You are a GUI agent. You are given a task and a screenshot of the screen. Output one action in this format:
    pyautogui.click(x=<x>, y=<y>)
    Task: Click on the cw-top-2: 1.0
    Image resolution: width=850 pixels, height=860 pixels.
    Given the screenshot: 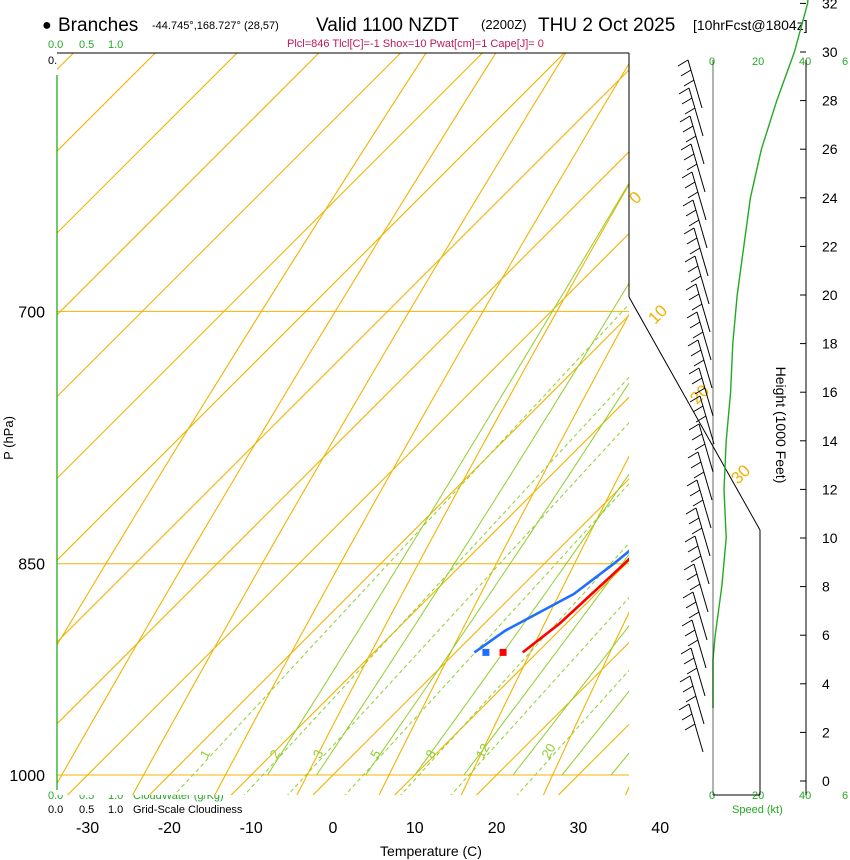 What is the action you would take?
    pyautogui.click(x=115, y=45)
    